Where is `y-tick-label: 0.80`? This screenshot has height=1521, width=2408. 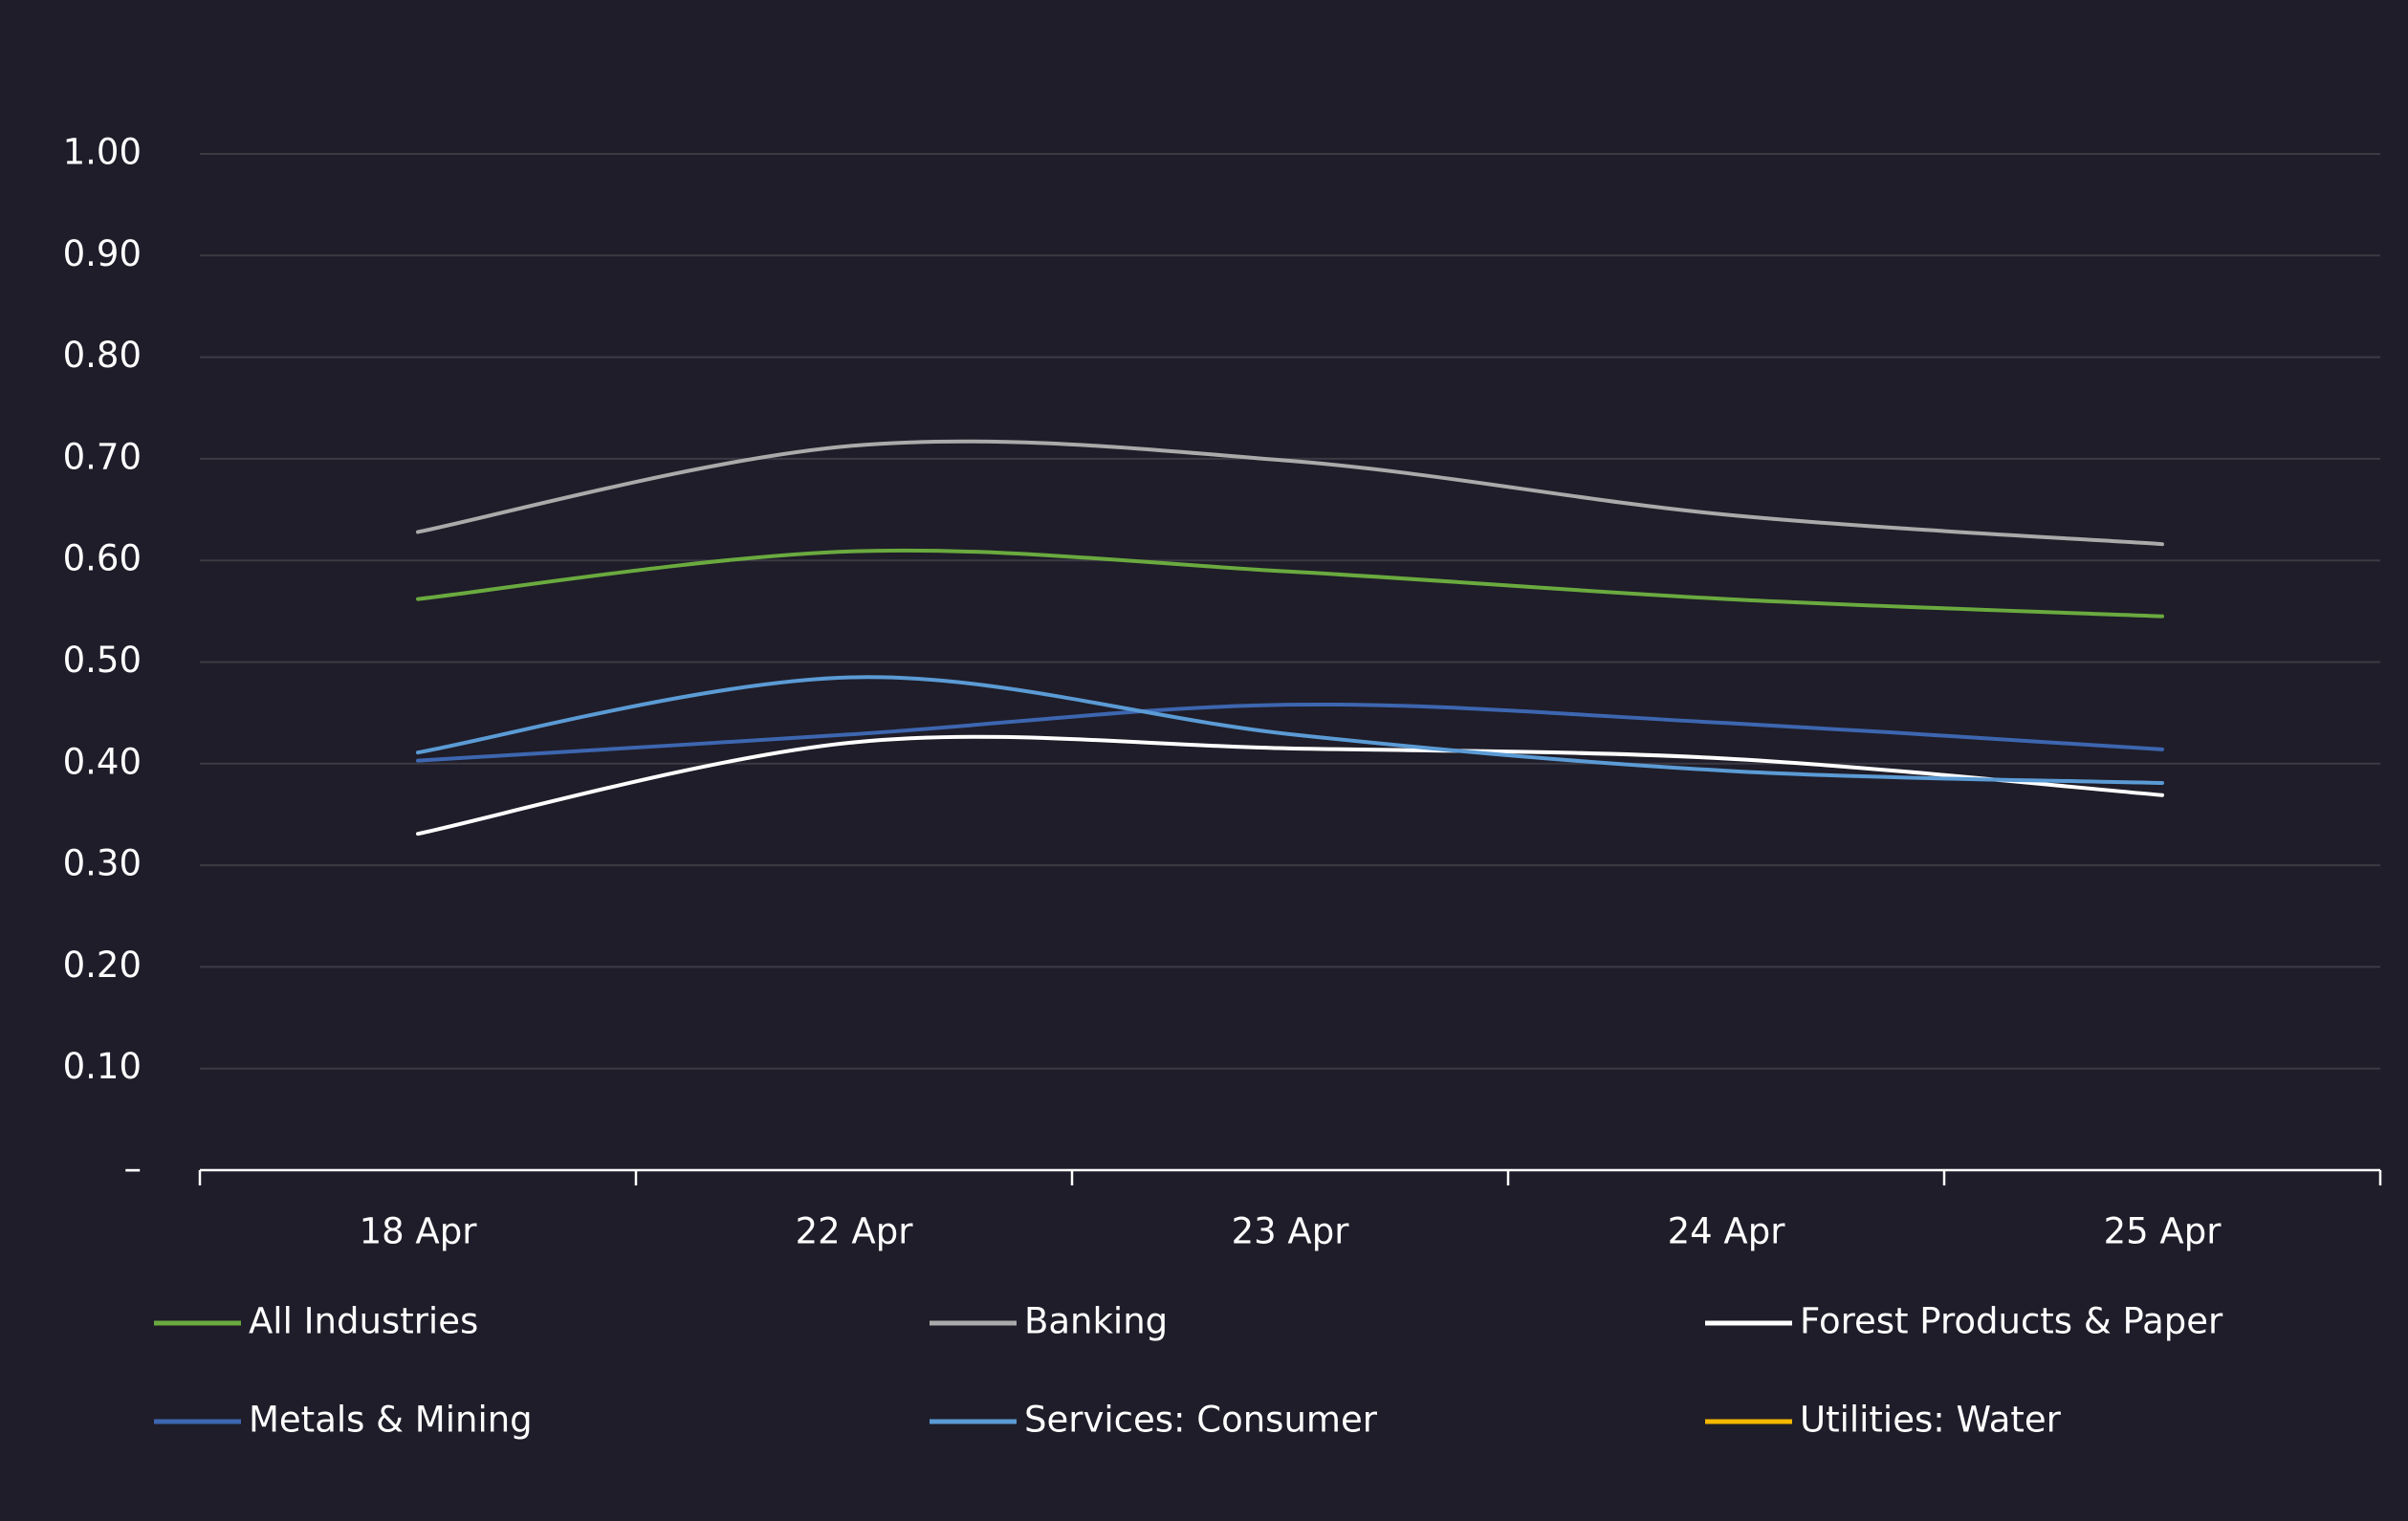
y-tick-label: 0.80 is located at coordinates (102, 355).